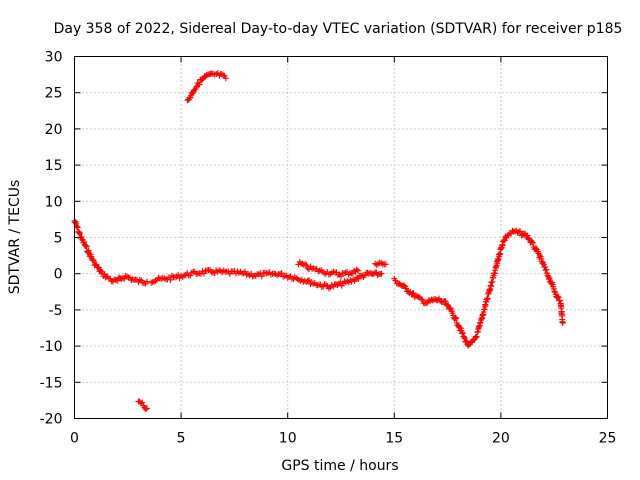 The image size is (640, 480). I want to click on y-tick-label: 0, so click(58, 275).